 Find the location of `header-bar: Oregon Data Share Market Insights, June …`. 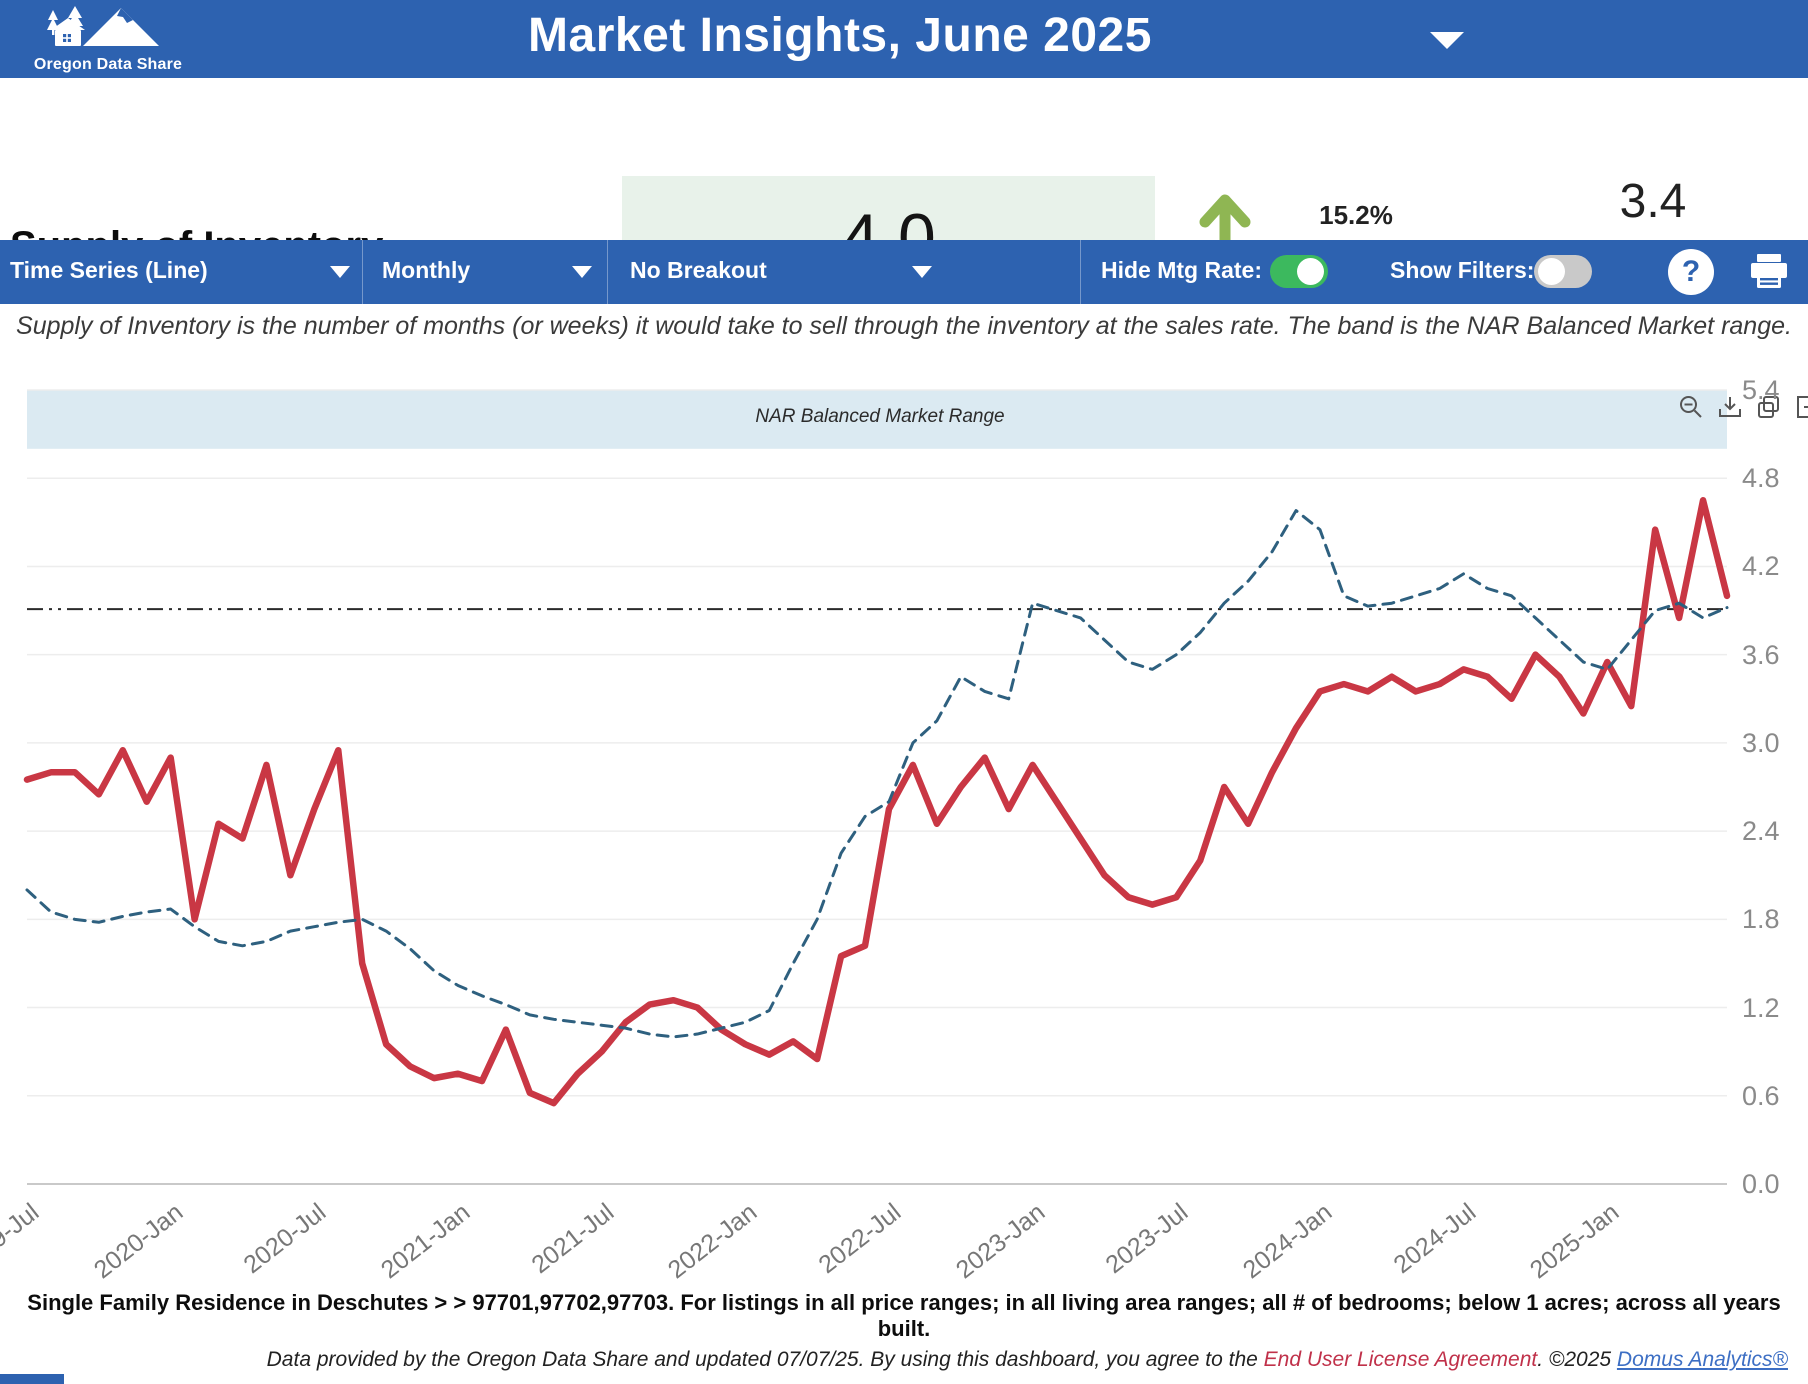

header-bar: Oregon Data Share Market Insights, June … is located at coordinates (904, 39).